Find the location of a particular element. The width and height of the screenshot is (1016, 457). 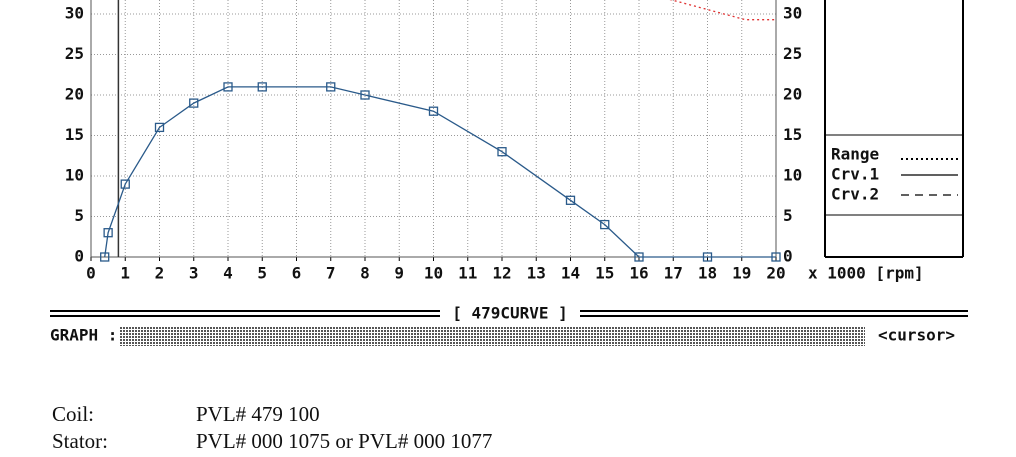

x-tick-label: 8 is located at coordinates (365, 273).